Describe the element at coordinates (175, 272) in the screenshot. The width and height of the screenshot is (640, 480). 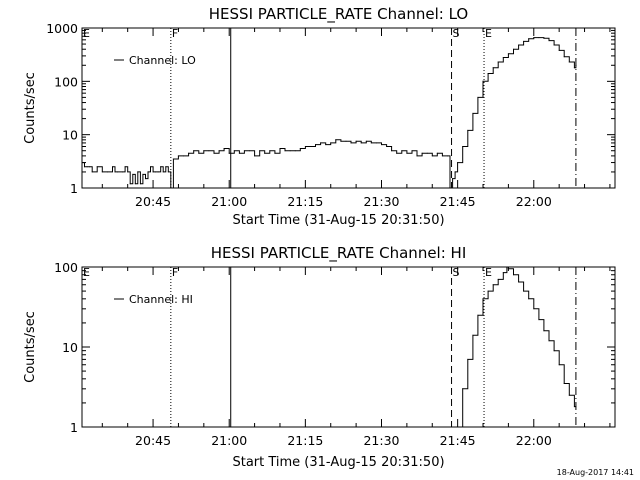
I see `event-marker-hi: F` at that location.